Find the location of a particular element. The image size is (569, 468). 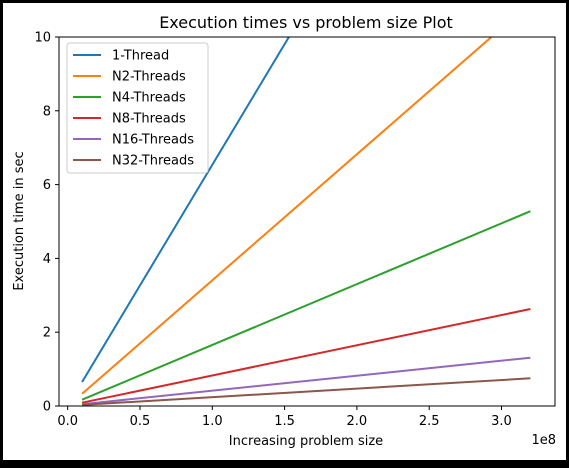

y-axis-label: Execution time in sec is located at coordinates (19, 220).